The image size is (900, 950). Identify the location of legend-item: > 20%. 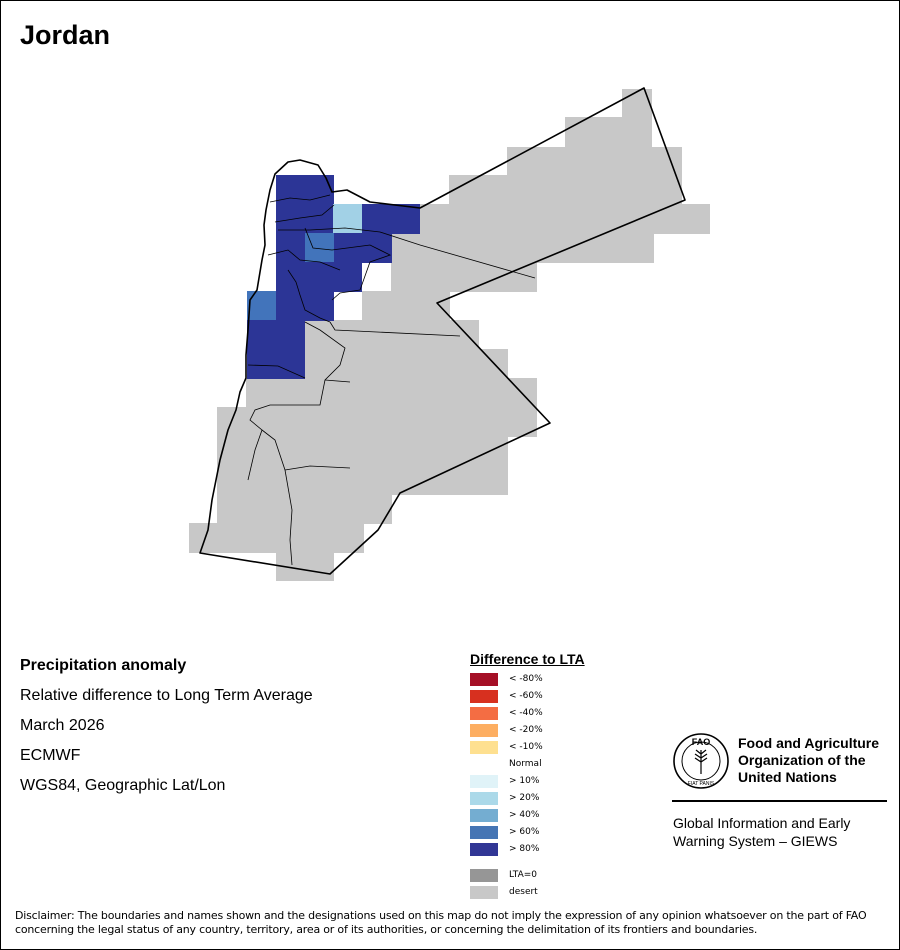
(527, 798).